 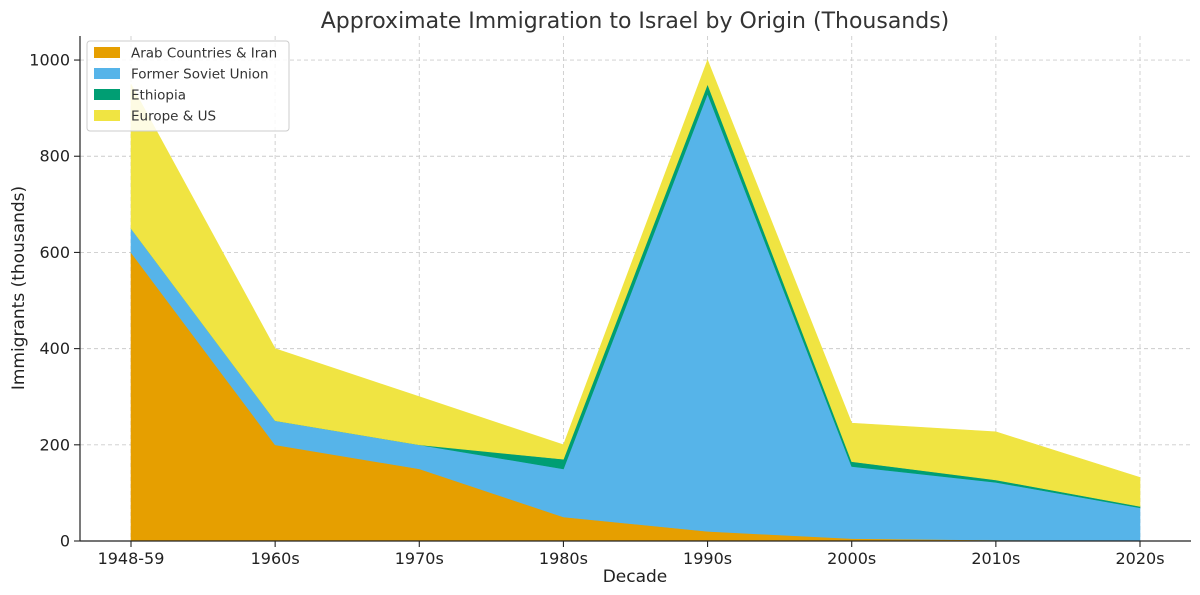 I want to click on legend-label: Former Soviet Union, so click(x=200, y=75).